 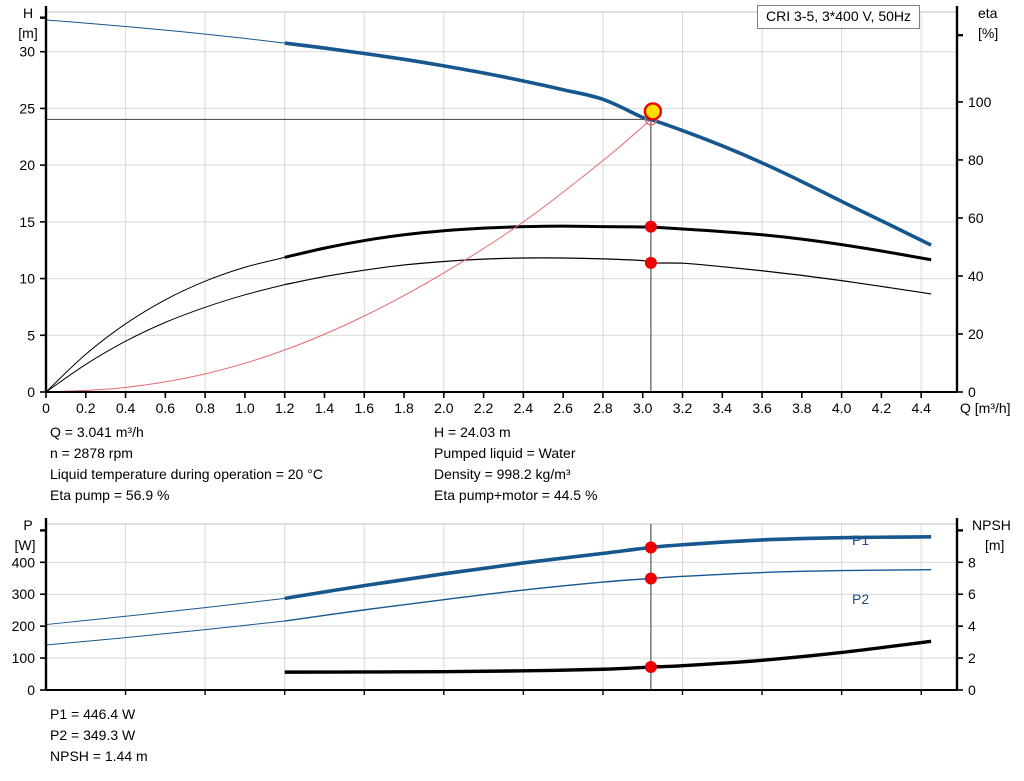 I want to click on curve-label-p2: P2, so click(x=860, y=599).